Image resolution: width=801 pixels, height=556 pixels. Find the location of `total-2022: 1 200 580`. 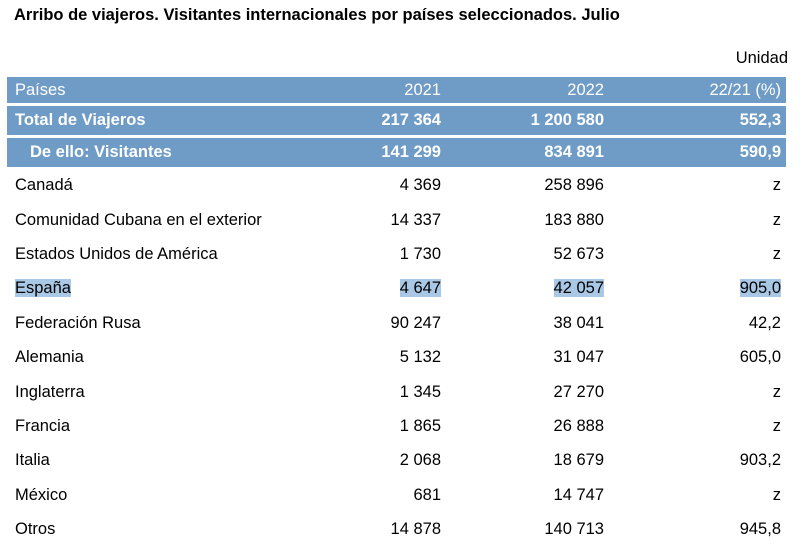

total-2022: 1 200 580 is located at coordinates (527, 120).